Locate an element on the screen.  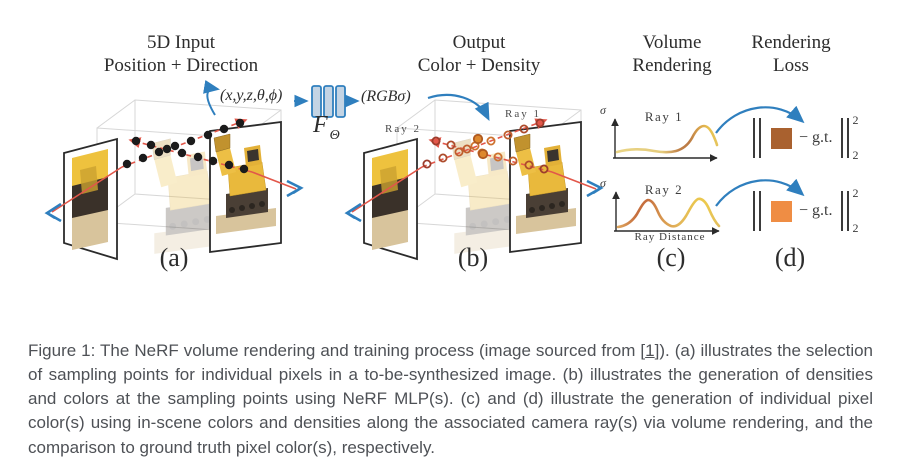
header-rendering: Rendering is located at coordinates (791, 42).